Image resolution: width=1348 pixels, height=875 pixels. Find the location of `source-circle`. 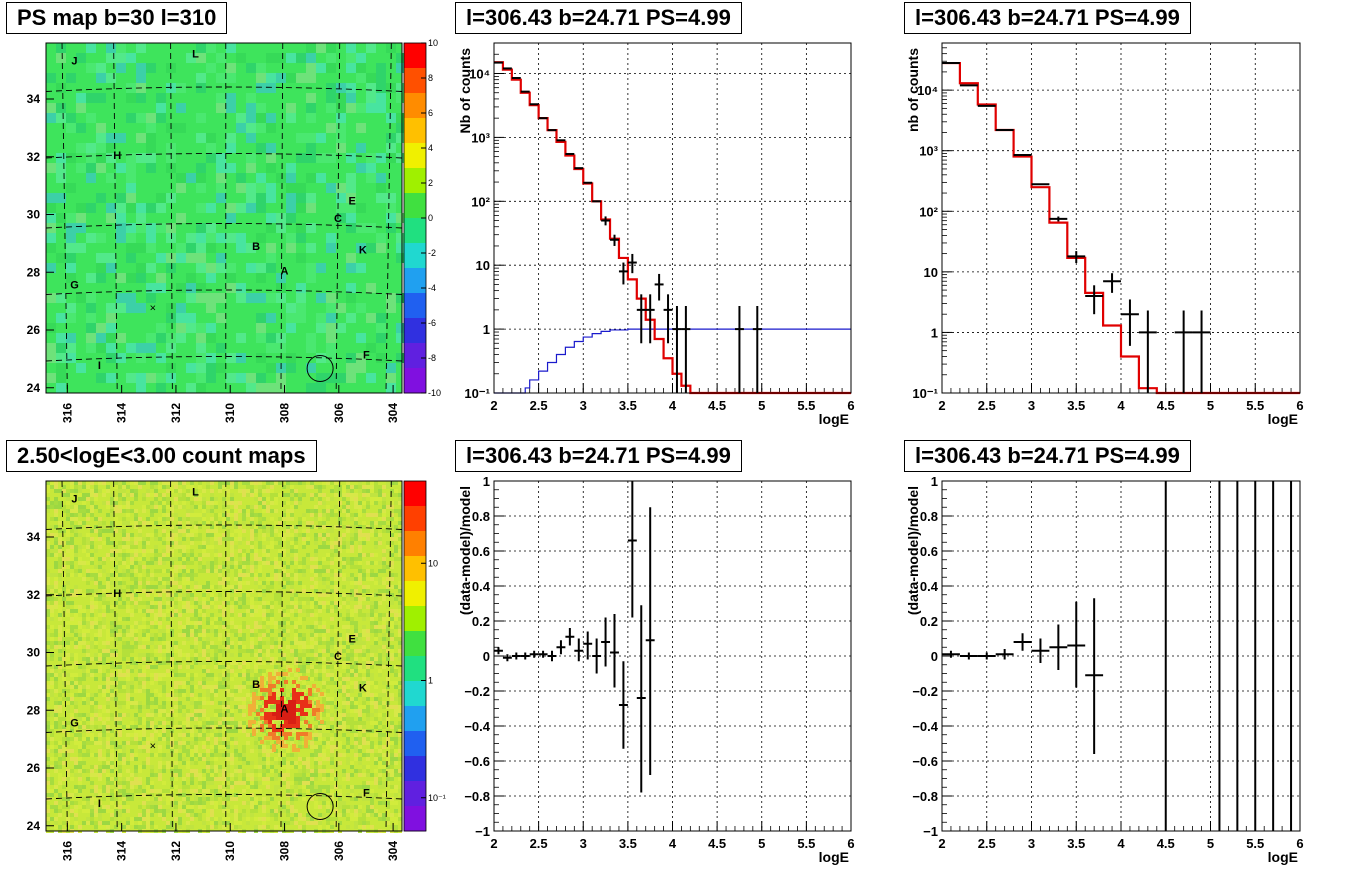

source-circle is located at coordinates (320, 368).